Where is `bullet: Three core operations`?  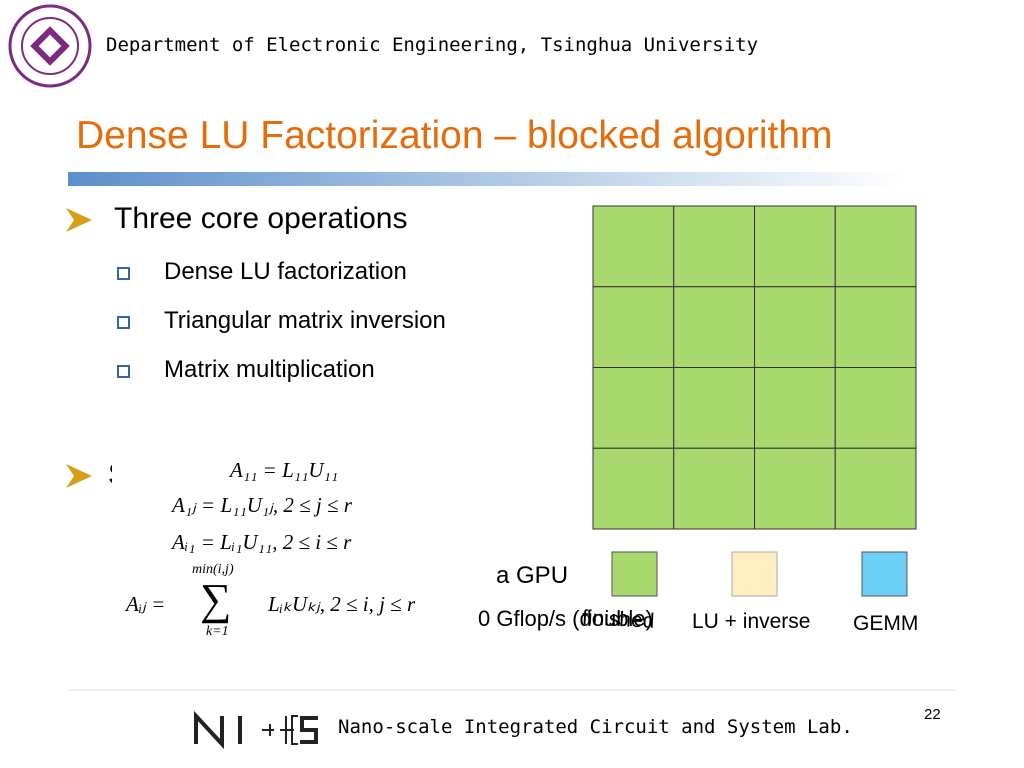
bullet: Three core operations is located at coordinates (261, 218).